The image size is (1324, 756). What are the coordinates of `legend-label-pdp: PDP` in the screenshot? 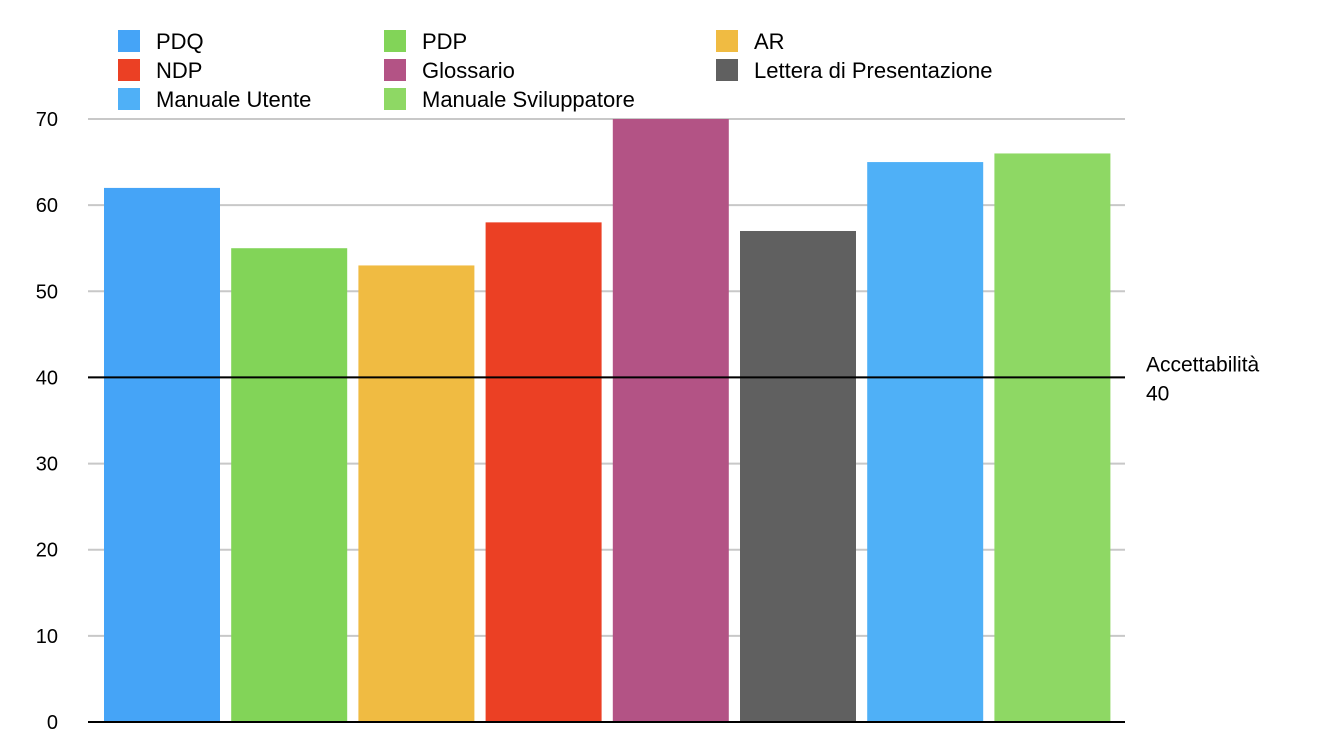 It's located at (444, 41).